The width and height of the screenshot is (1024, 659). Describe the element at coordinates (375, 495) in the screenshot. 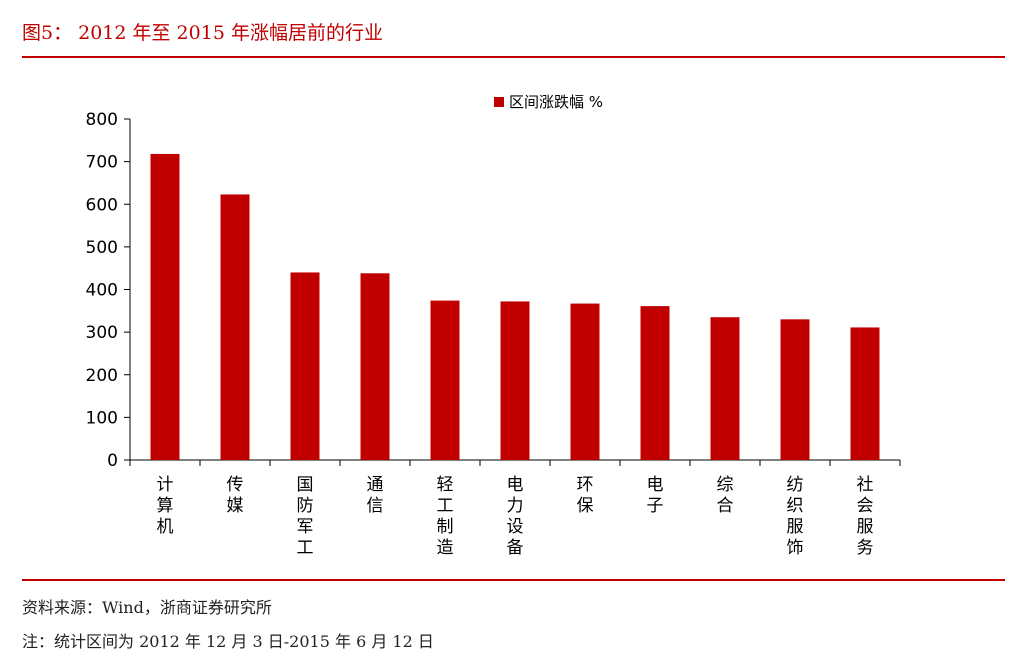

I see `category-label: 通信` at that location.